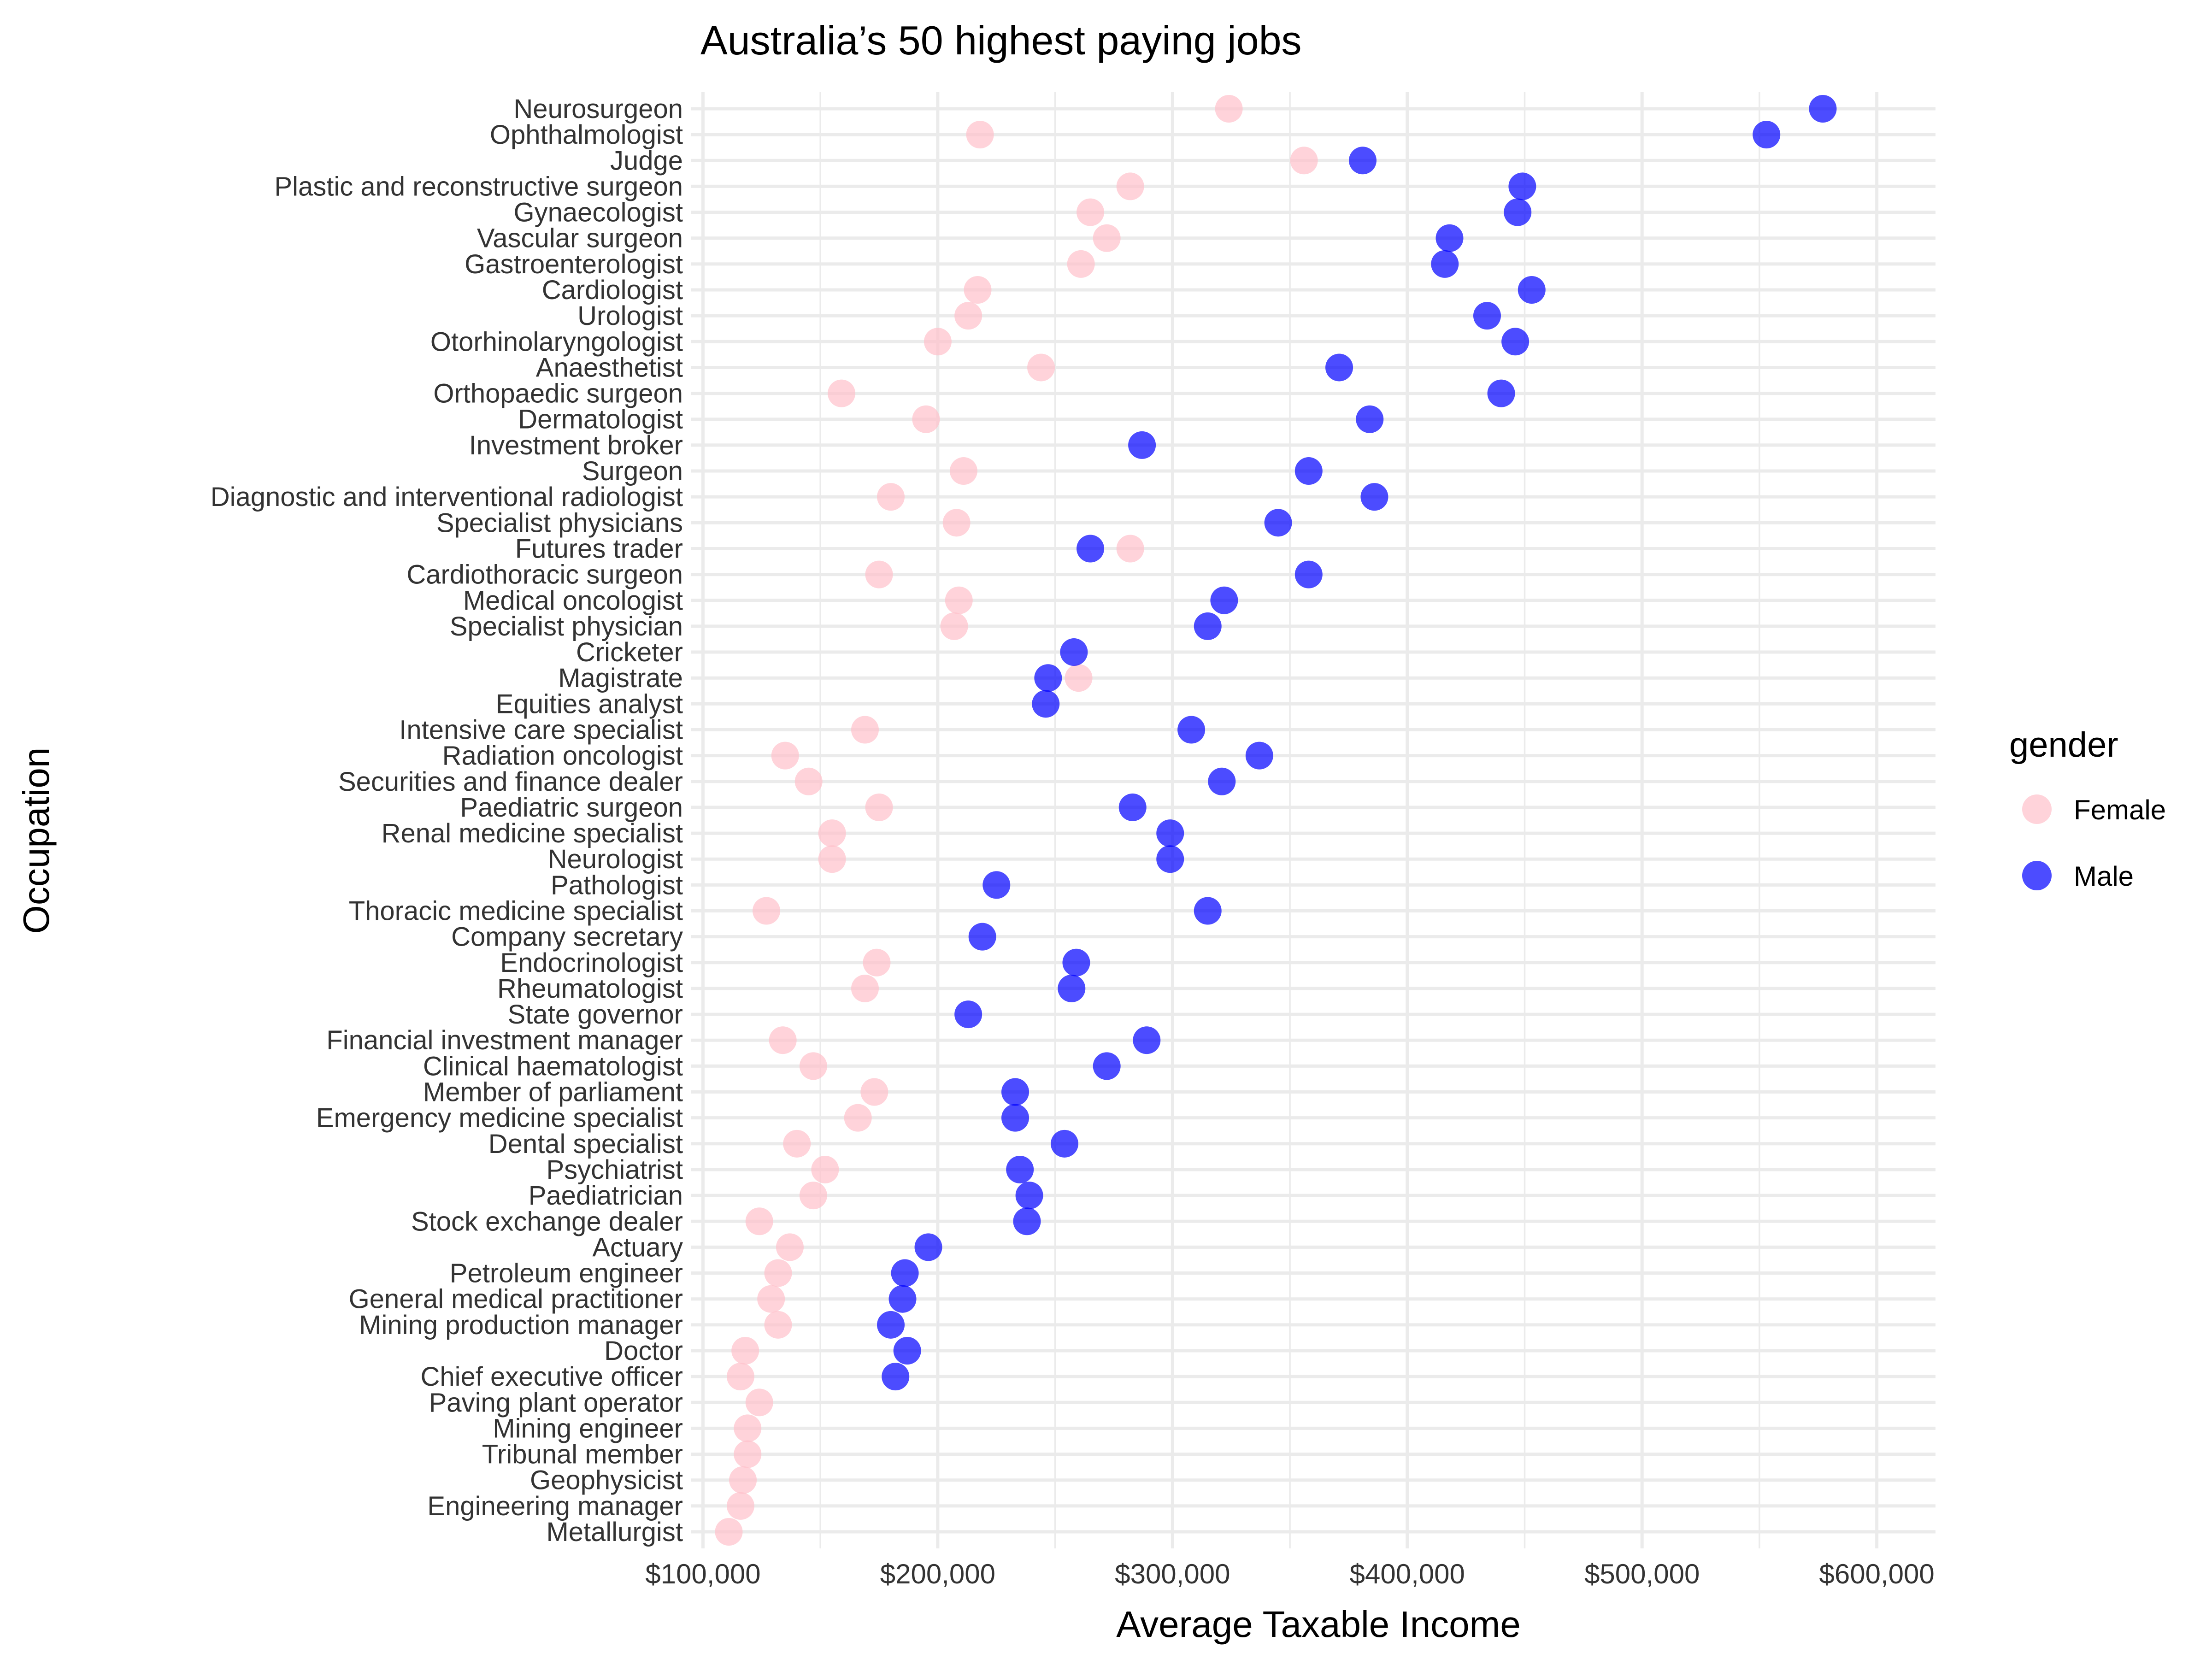 This screenshot has width=2212, height=1659. What do you see at coordinates (589, 704) in the screenshot?
I see `y-tick-label: Equities analyst` at bounding box center [589, 704].